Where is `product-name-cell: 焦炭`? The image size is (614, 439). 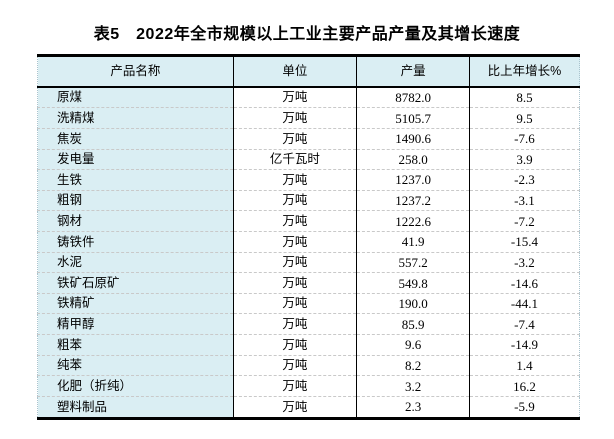
product-name-cell: 焦炭 is located at coordinates (135, 139).